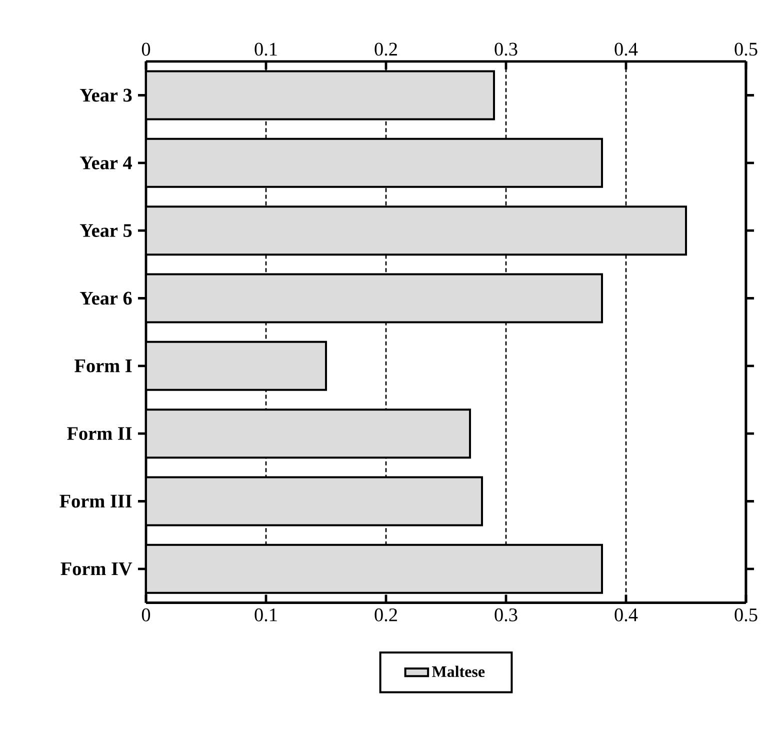 The image size is (770, 729). Describe the element at coordinates (626, 49) in the screenshot. I see `x2-tick-label: 0.4` at that location.